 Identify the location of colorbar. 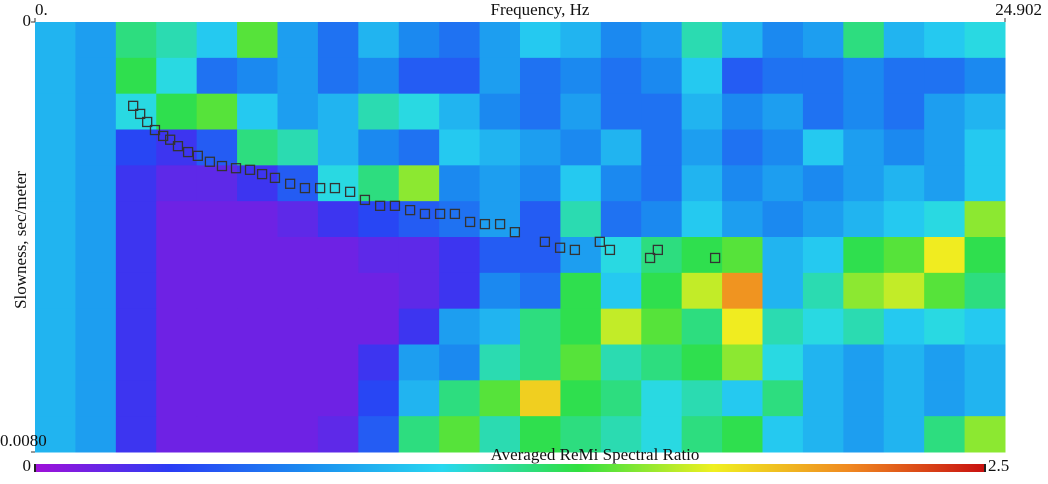
(510, 468).